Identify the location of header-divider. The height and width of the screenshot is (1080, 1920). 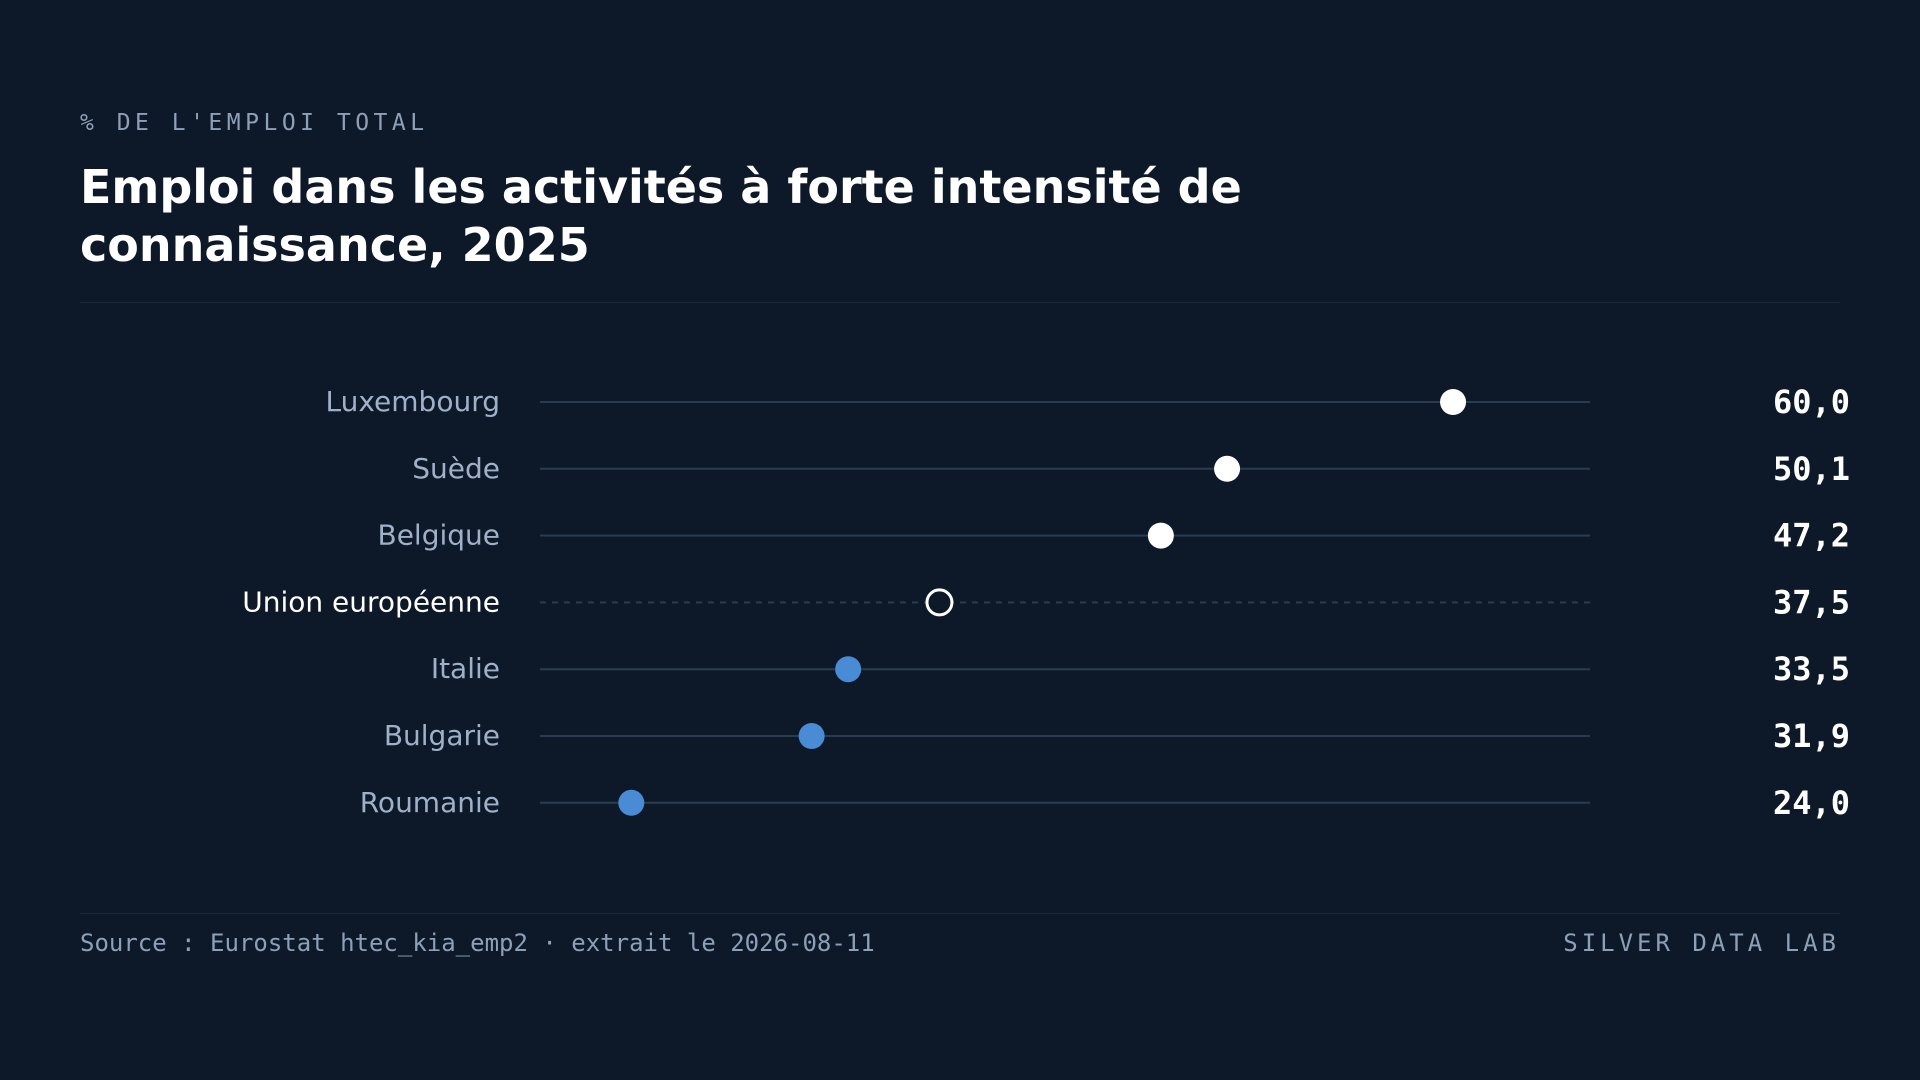
(960, 302).